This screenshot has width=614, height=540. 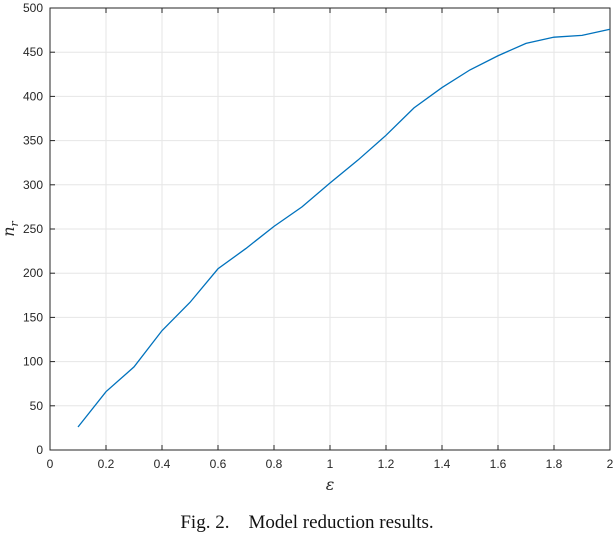 What do you see at coordinates (554, 464) in the screenshot?
I see `x-tick-label: 1.8` at bounding box center [554, 464].